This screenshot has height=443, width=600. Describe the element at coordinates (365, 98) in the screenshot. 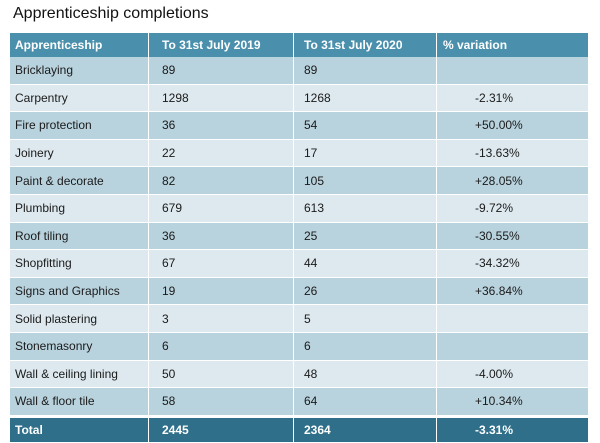

I see `cell-2020: 1268` at that location.